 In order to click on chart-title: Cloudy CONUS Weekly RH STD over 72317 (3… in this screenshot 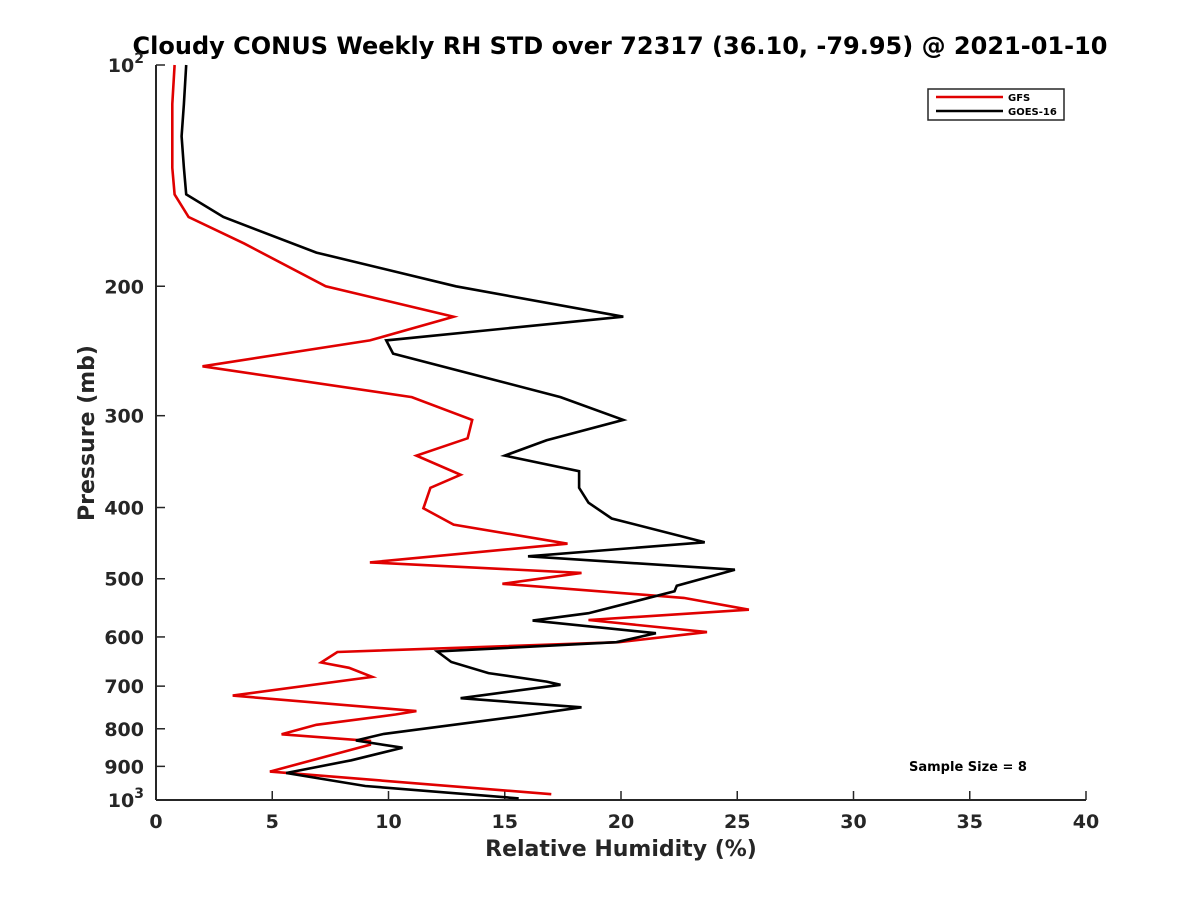, I will do `click(620, 46)`.